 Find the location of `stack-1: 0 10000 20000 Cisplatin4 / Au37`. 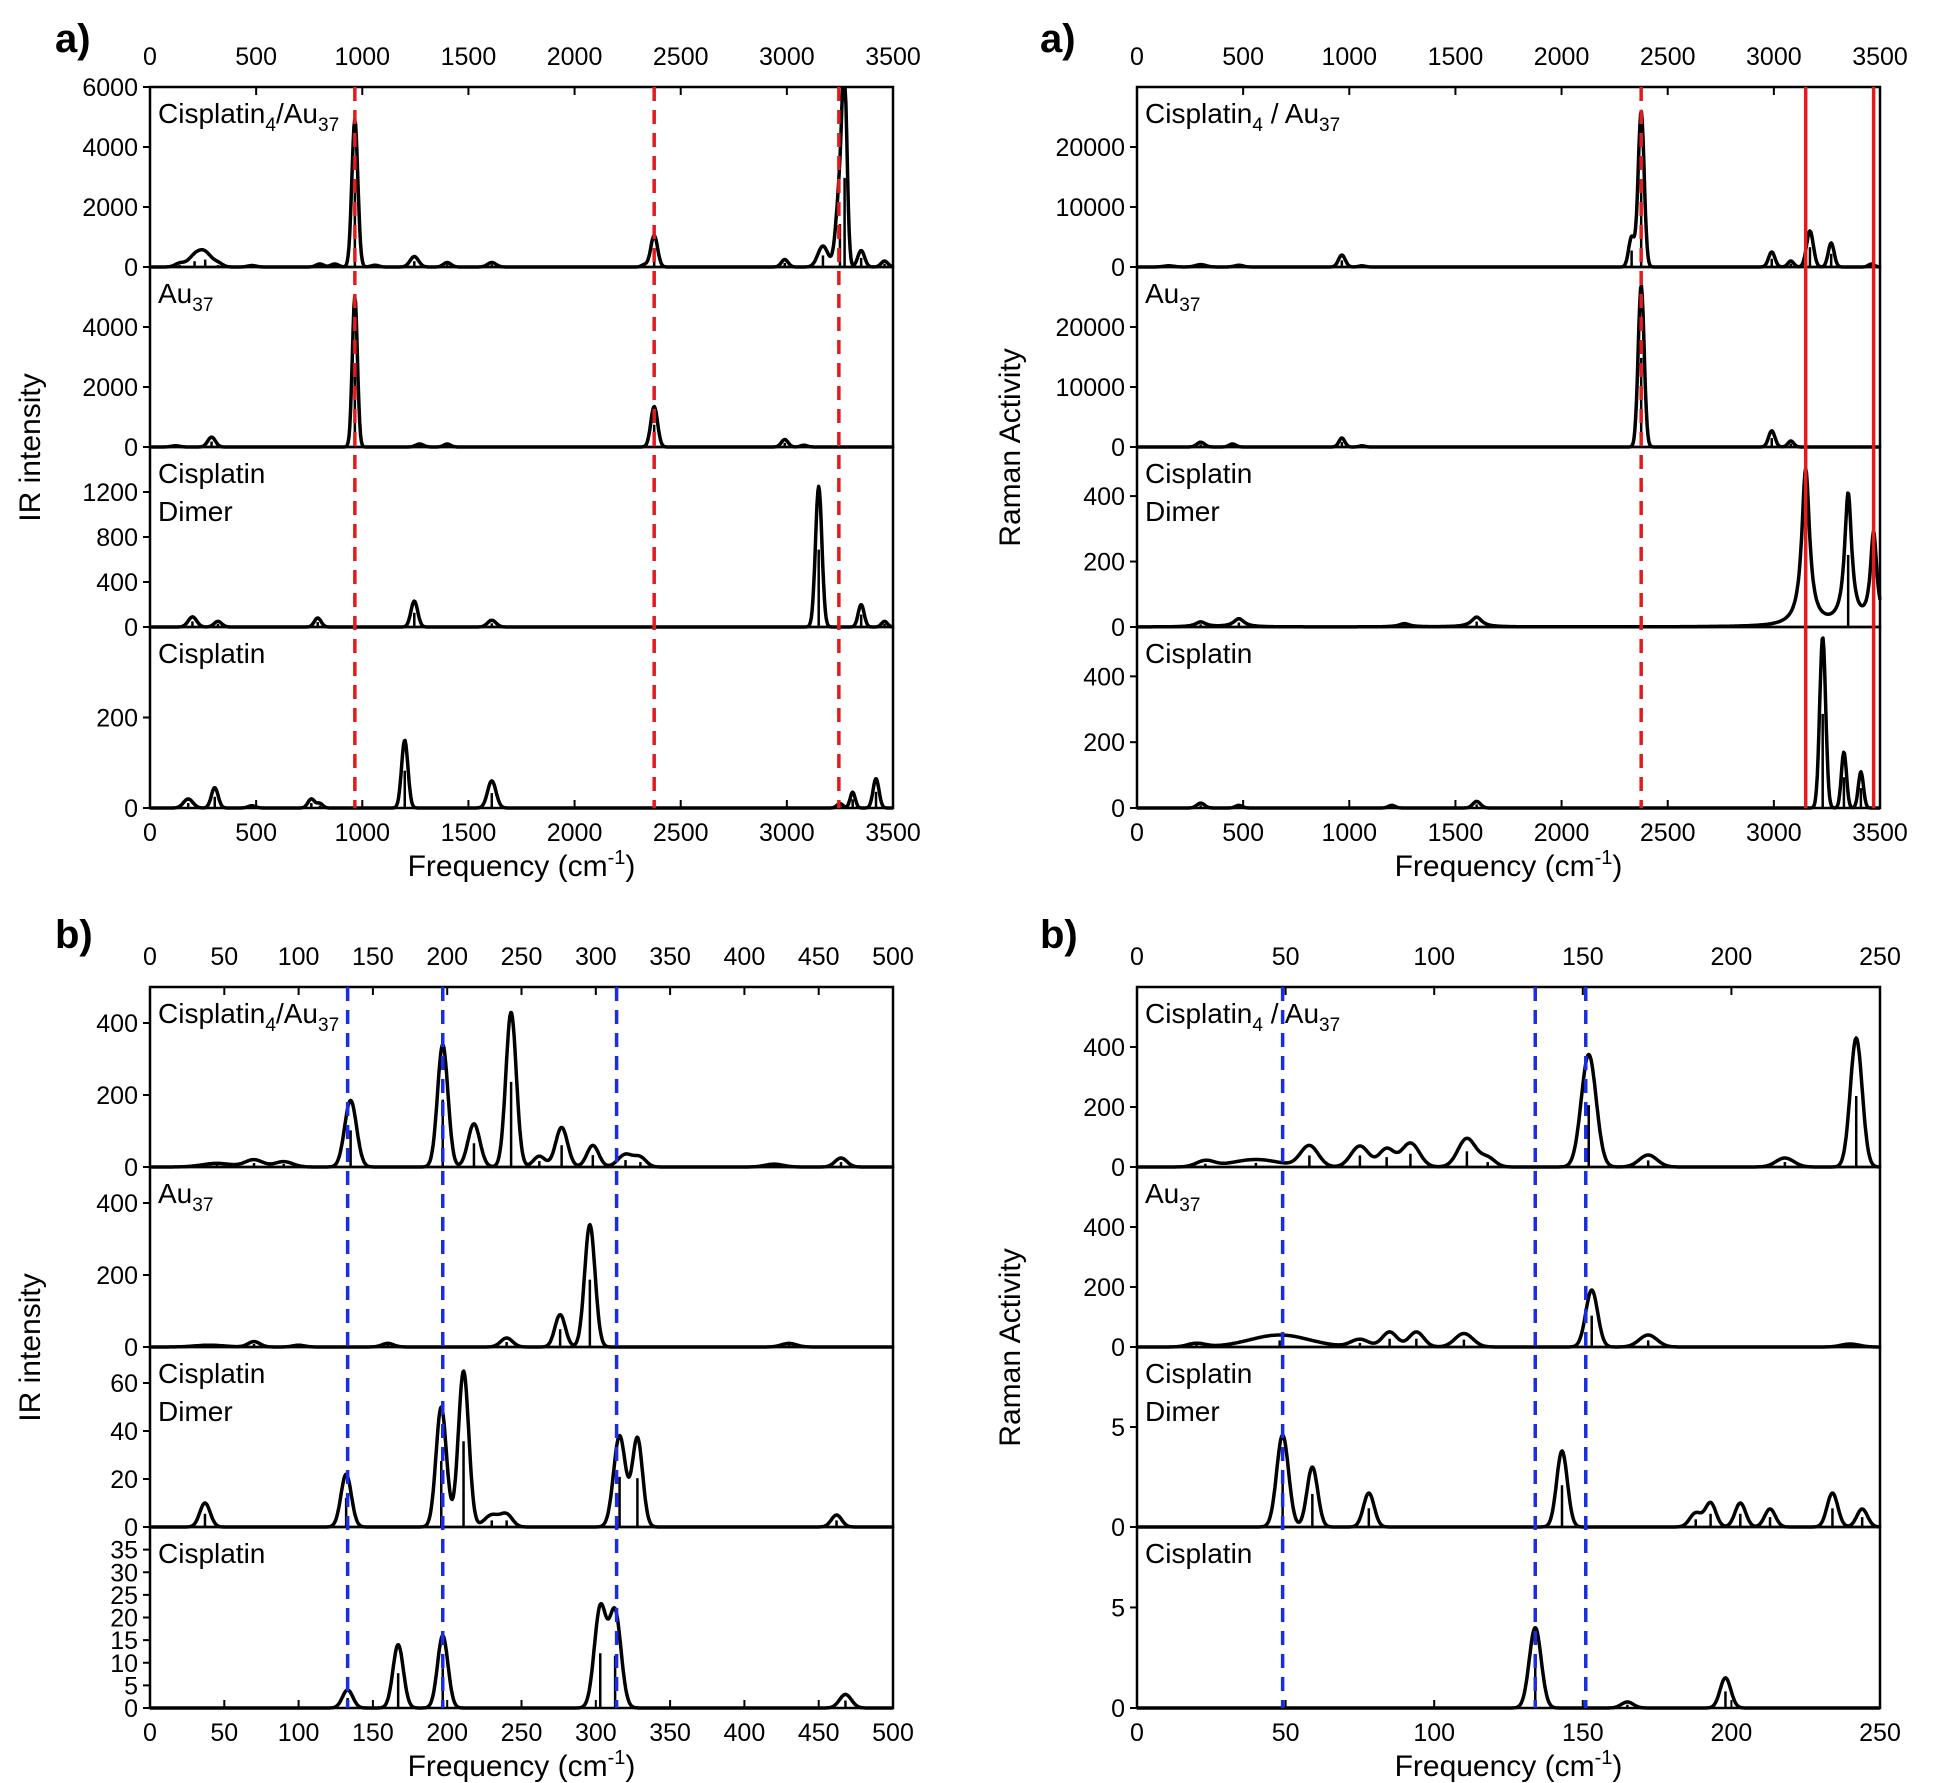

stack-1: 0 10000 20000 Cisplatin4 / Au37 is located at coordinates (1468, 183).